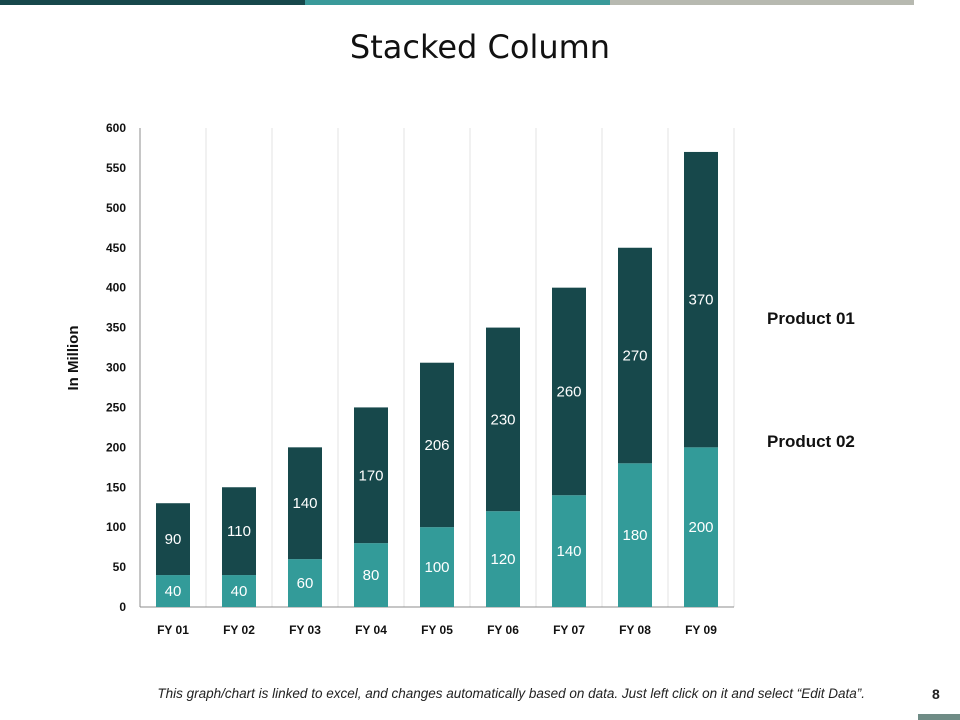  I want to click on data-label: 90, so click(173, 539).